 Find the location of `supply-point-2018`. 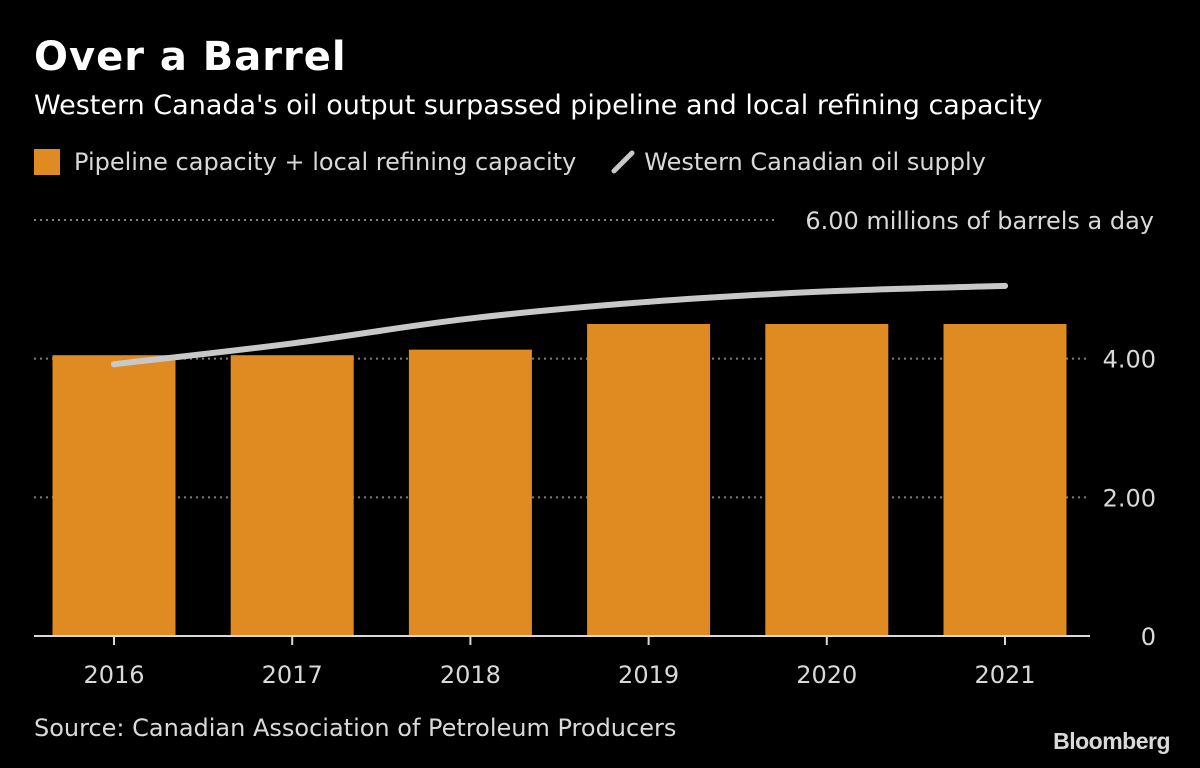

supply-point-2018 is located at coordinates (470, 318).